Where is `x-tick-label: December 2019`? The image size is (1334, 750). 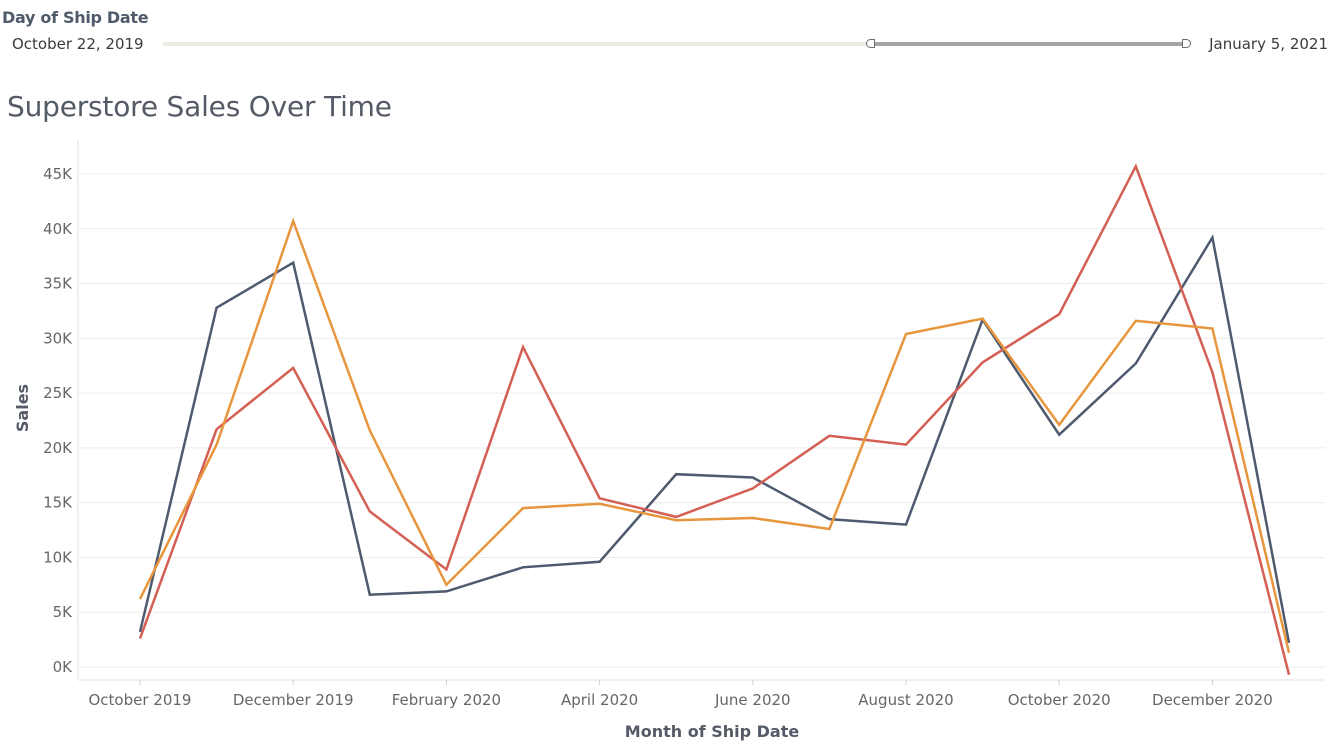
x-tick-label: December 2019 is located at coordinates (293, 700).